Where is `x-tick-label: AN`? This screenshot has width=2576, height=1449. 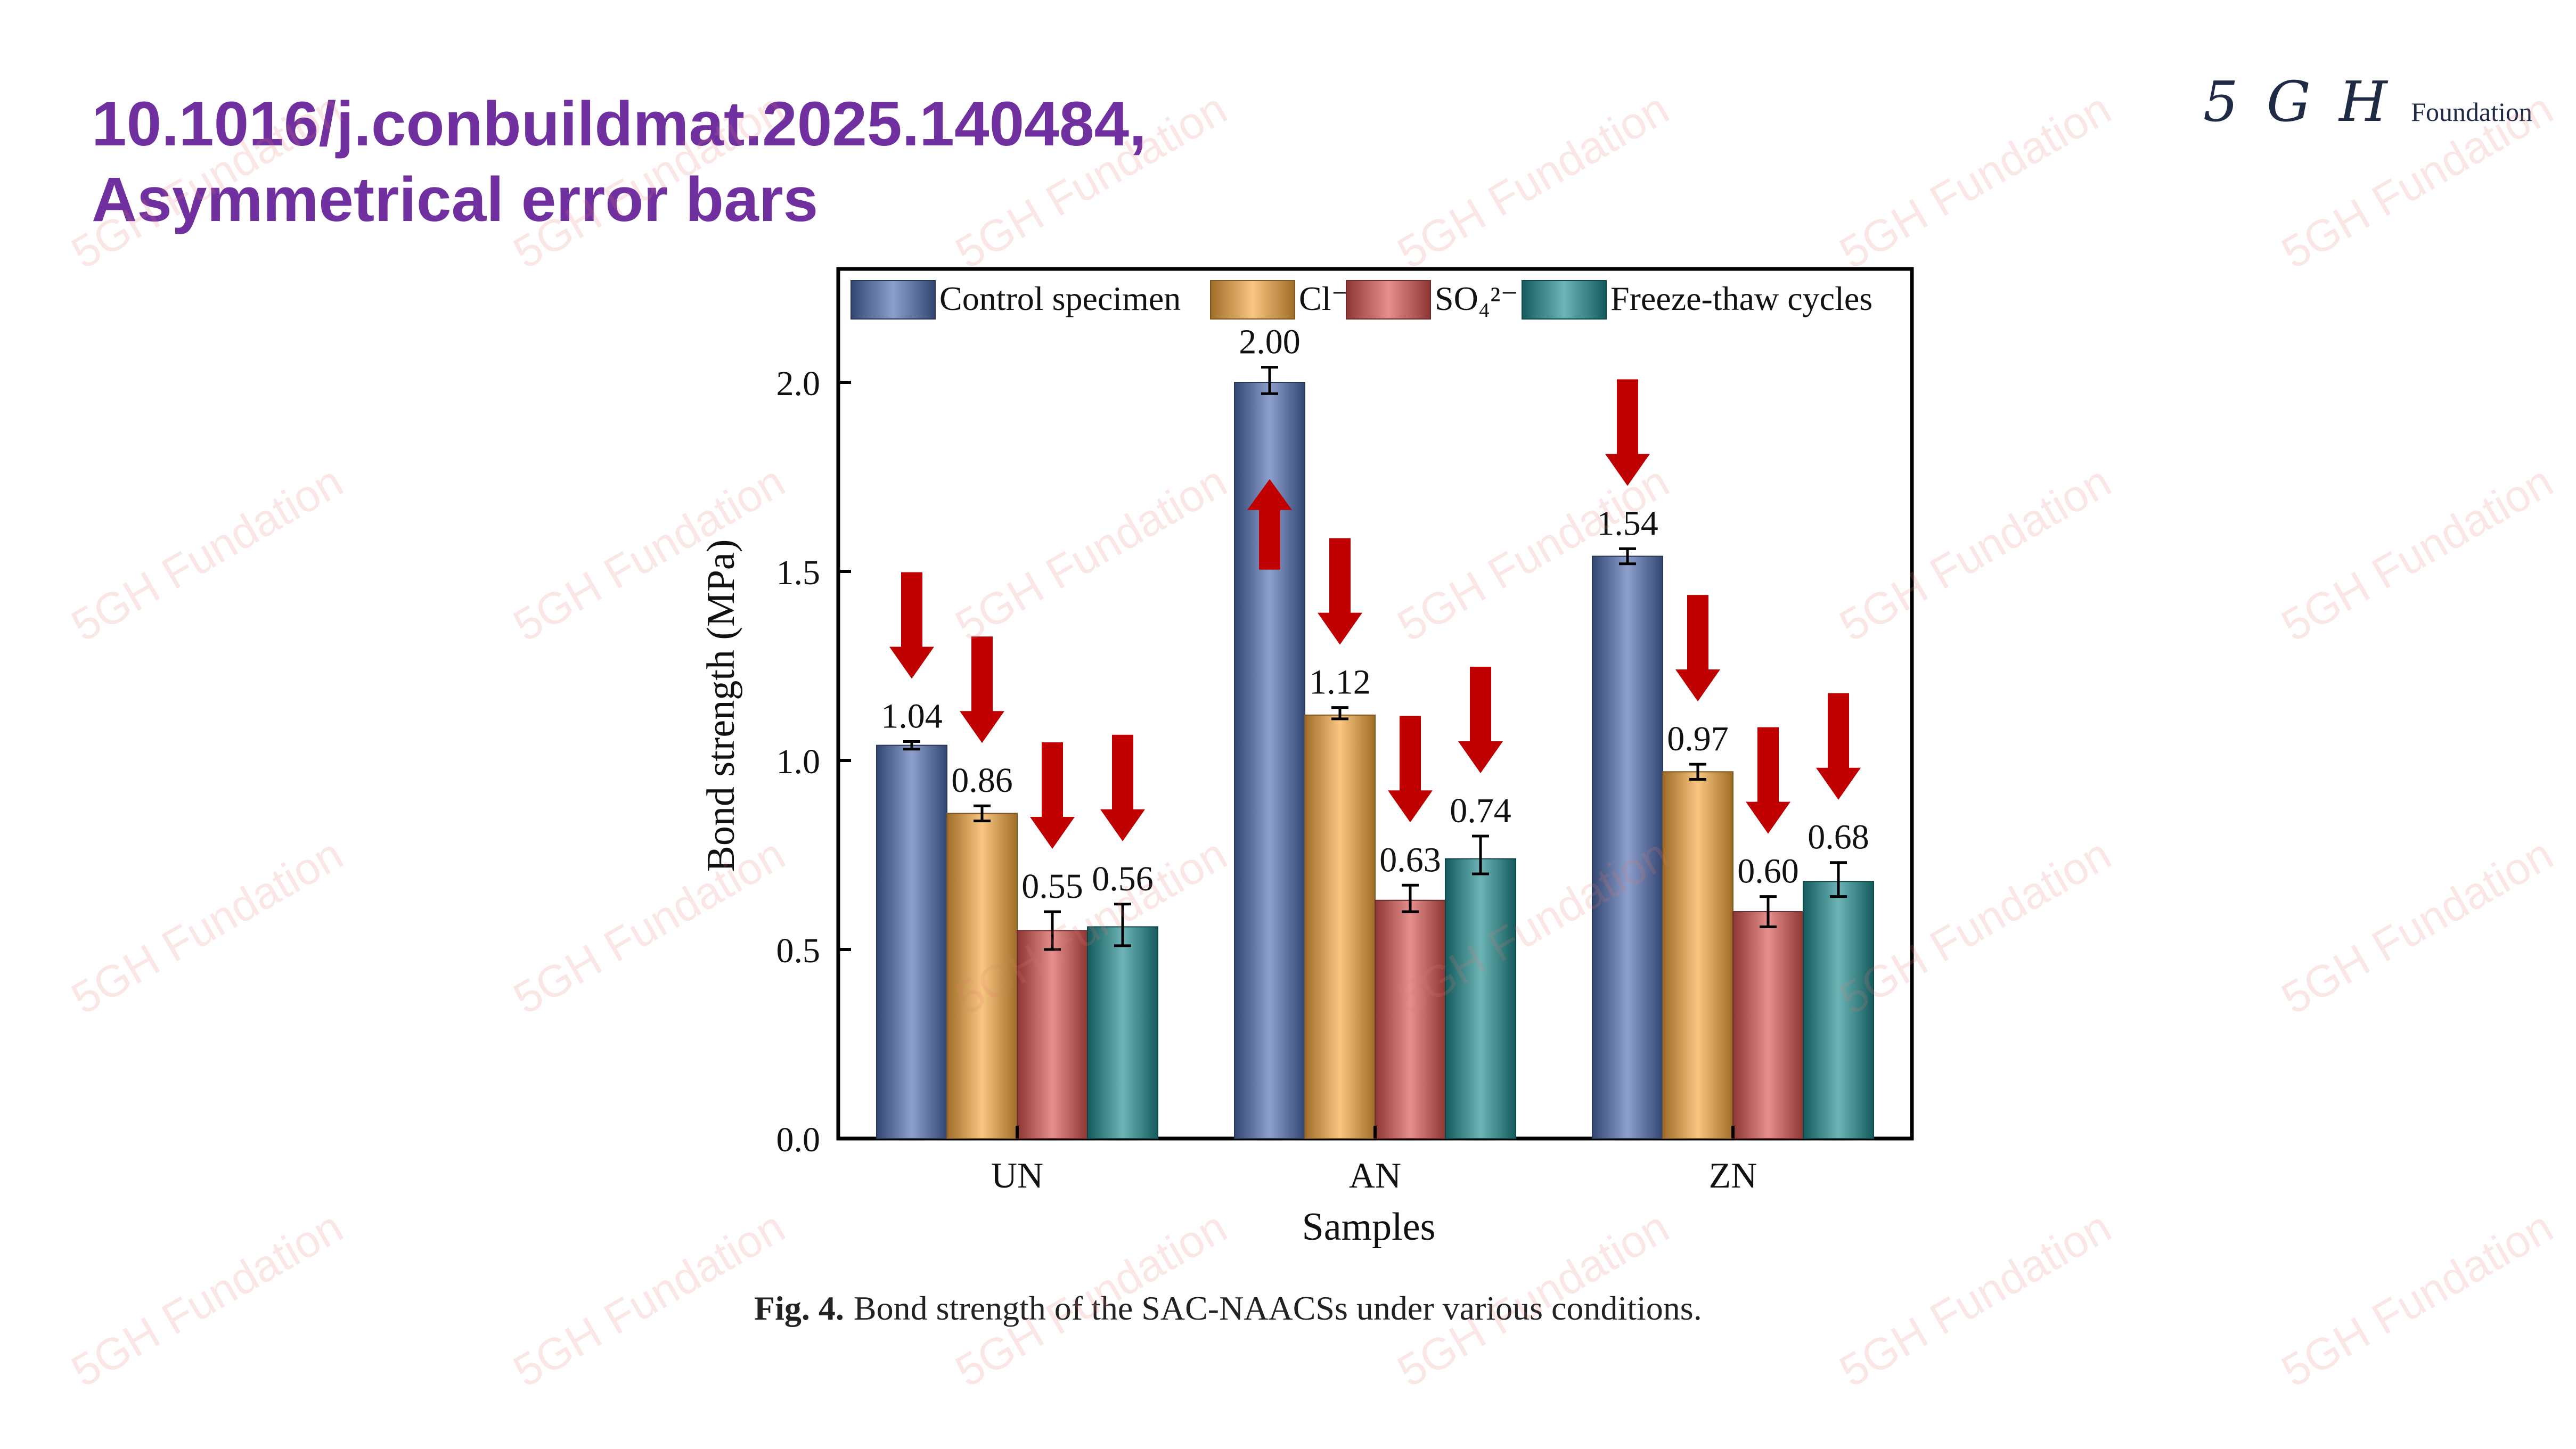
x-tick-label: AN is located at coordinates (1375, 1175).